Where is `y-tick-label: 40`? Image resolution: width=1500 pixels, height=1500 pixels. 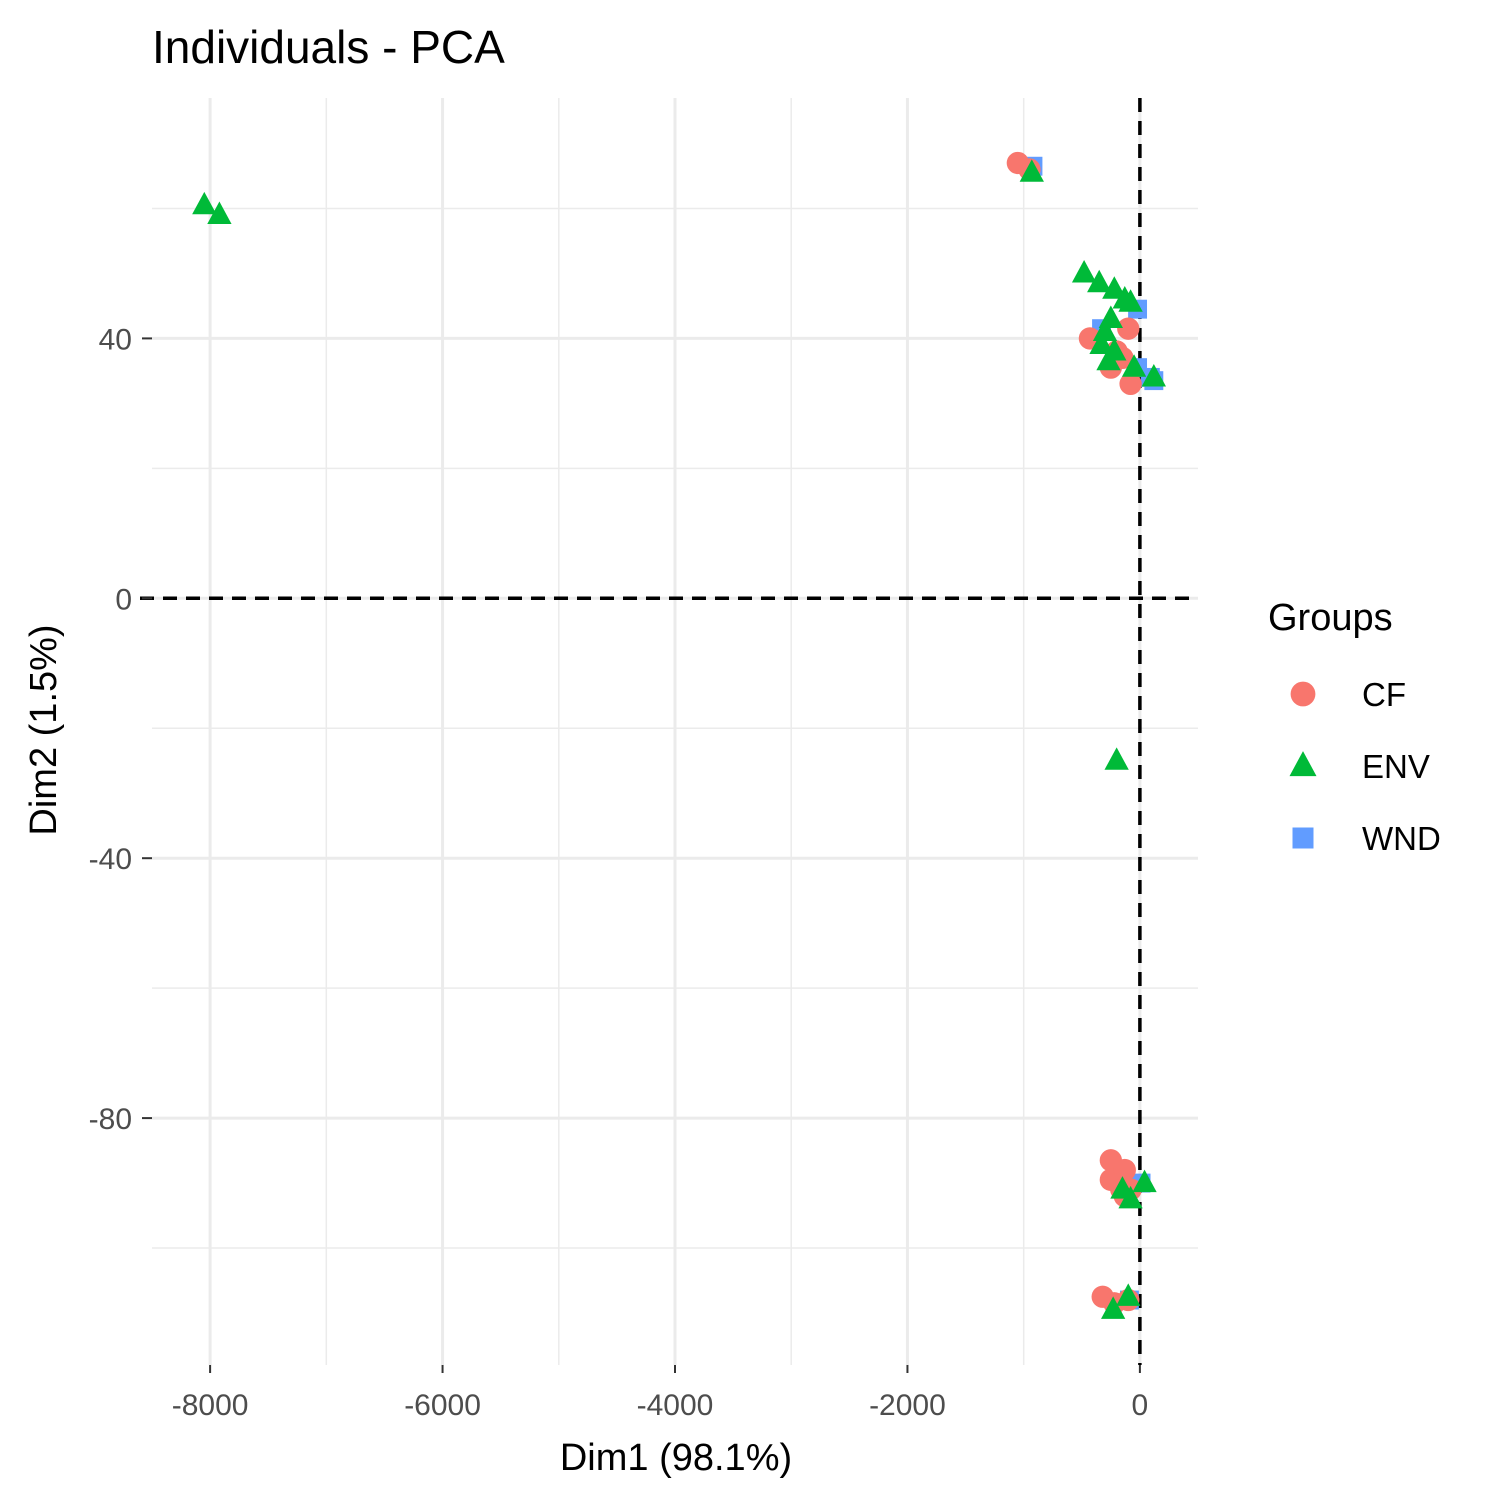 y-tick-label: 40 is located at coordinates (115, 339).